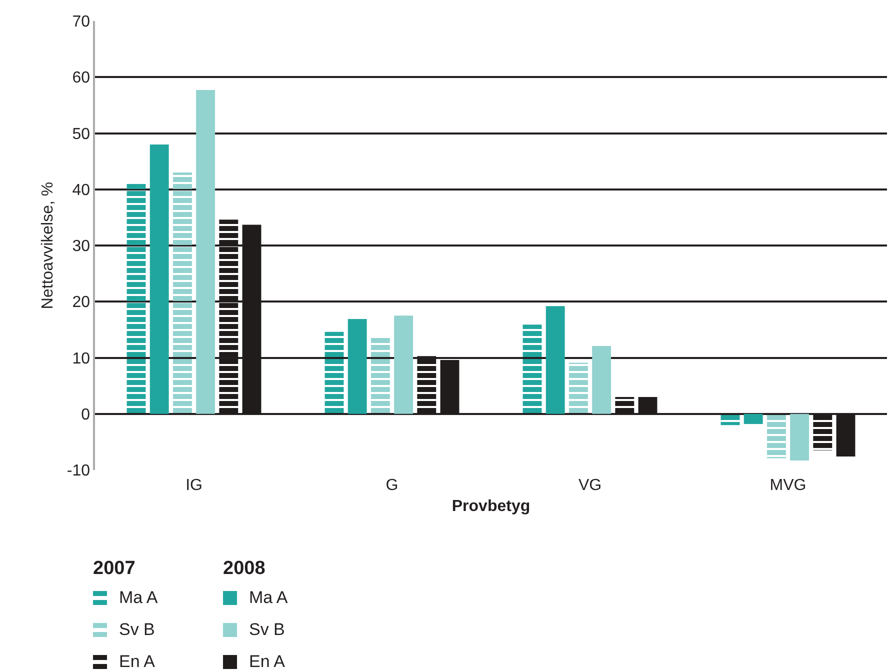 Image resolution: width=889 pixels, height=671 pixels. What do you see at coordinates (590, 485) in the screenshot?
I see `x-tick-label: VG` at bounding box center [590, 485].